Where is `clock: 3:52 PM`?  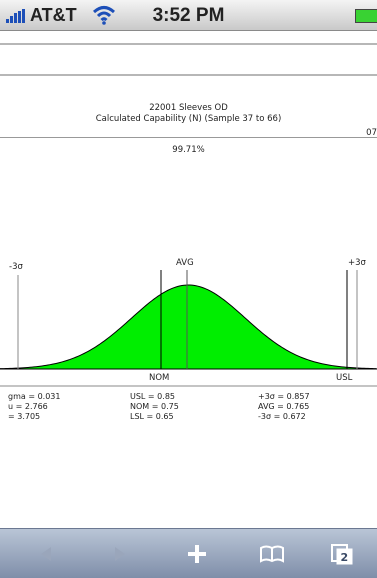 clock: 3:52 PM is located at coordinates (188, 15).